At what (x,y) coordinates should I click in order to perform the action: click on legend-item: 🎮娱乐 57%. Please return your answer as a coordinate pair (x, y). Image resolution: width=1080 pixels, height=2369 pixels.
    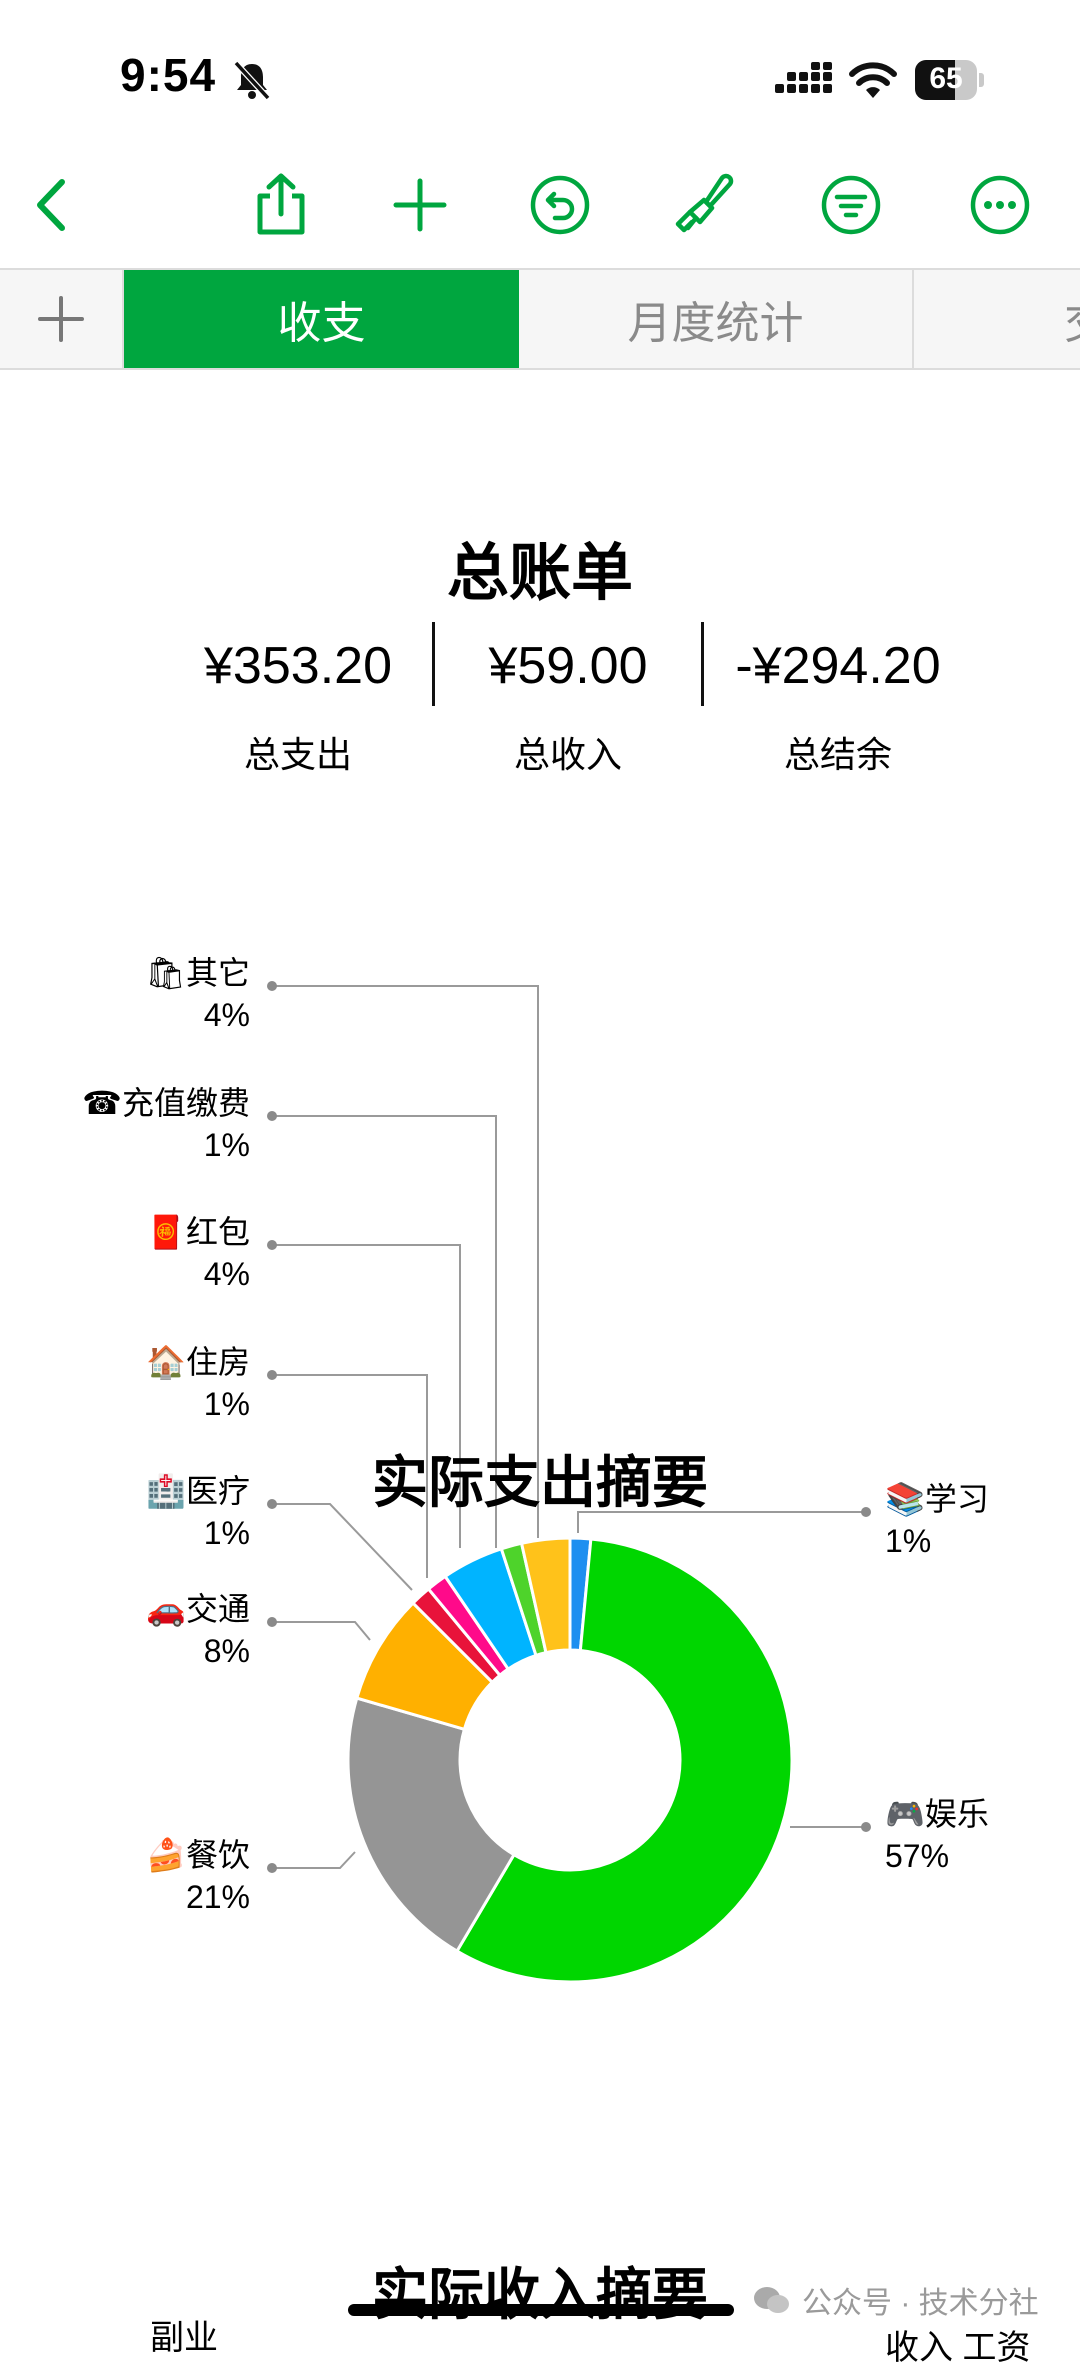
    Looking at the image, I should click on (982, 1835).